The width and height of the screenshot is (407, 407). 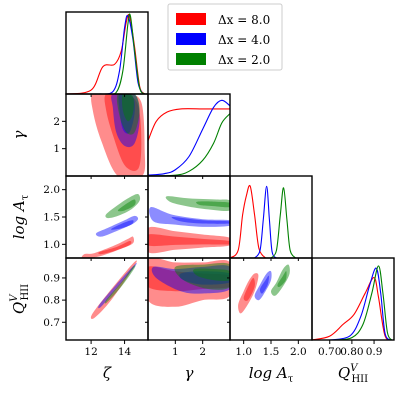 What do you see at coordinates (202, 352) in the screenshot?
I see `x-tick-label: 2` at bounding box center [202, 352].